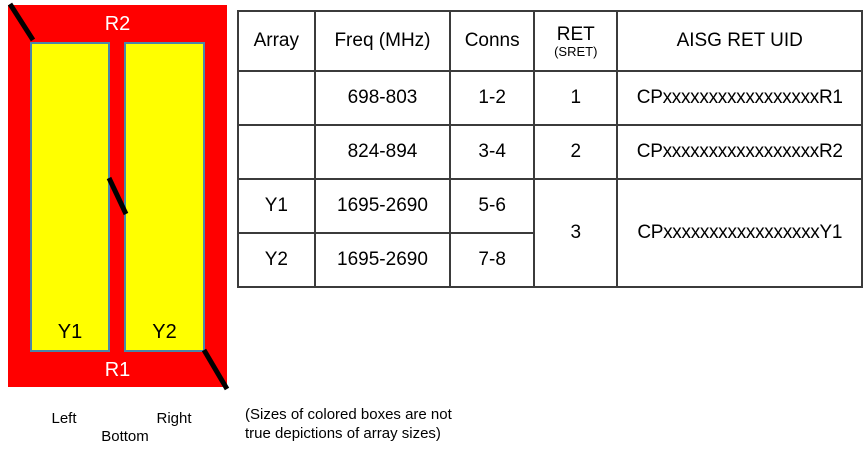  I want to click on cell-array-y2: Y2, so click(276, 260).